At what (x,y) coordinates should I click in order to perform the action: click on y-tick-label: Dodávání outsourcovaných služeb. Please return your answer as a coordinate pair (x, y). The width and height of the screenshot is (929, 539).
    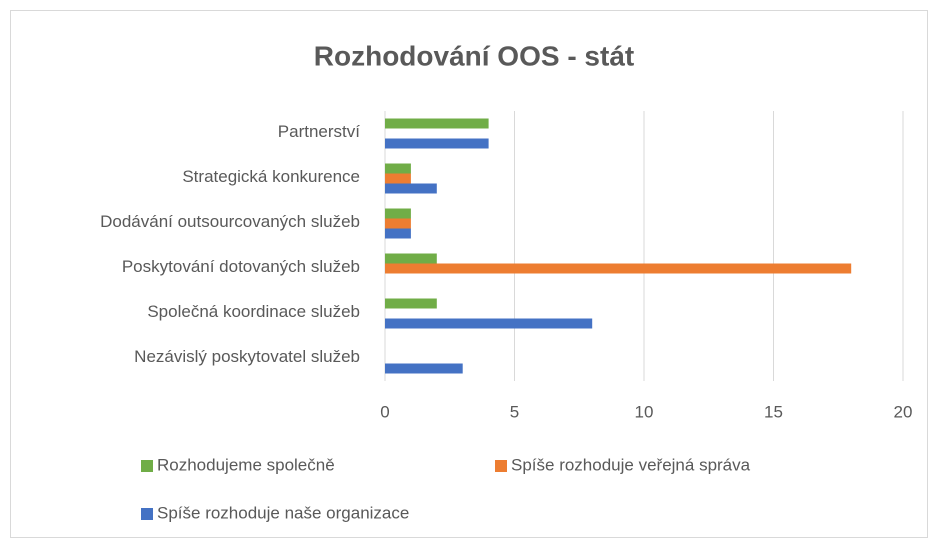
    Looking at the image, I should click on (230, 221).